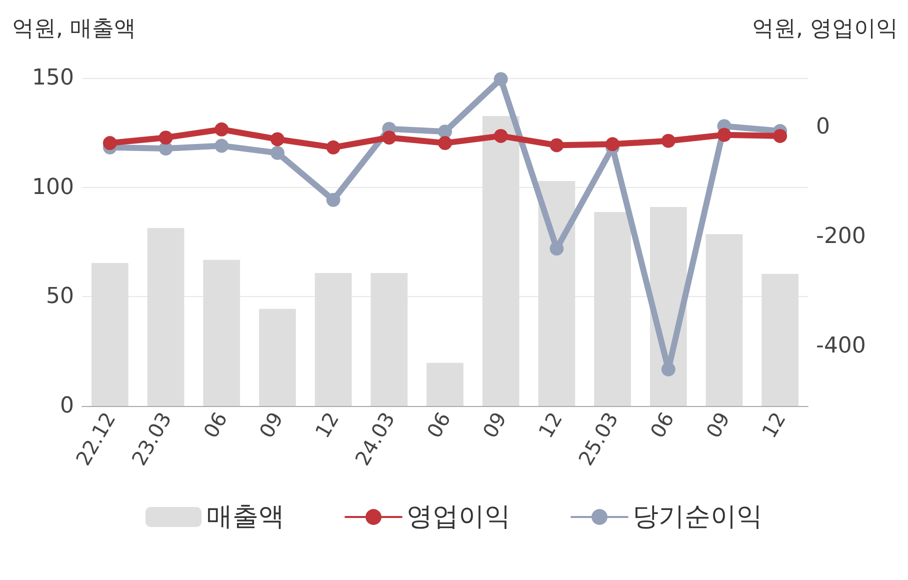  I want to click on legend-label: 당기순이익, so click(697, 517).